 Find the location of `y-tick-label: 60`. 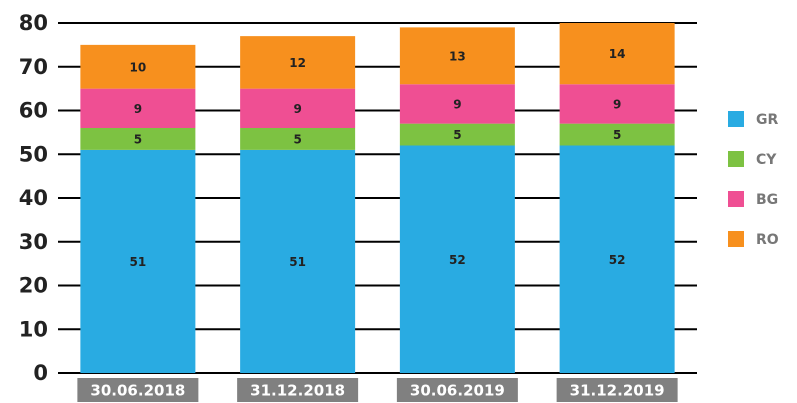

y-tick-label: 60 is located at coordinates (33, 111).